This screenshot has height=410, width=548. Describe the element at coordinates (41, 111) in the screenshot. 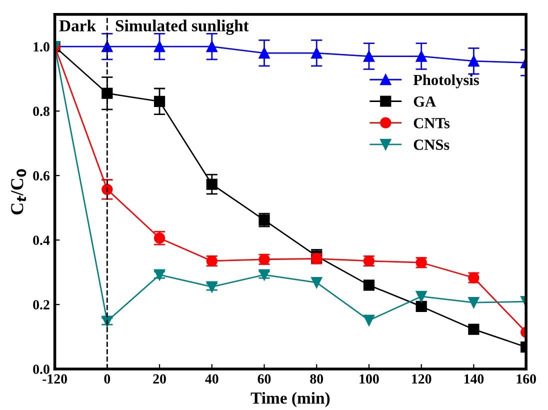

I see `y-tick-label: 0.8` at that location.